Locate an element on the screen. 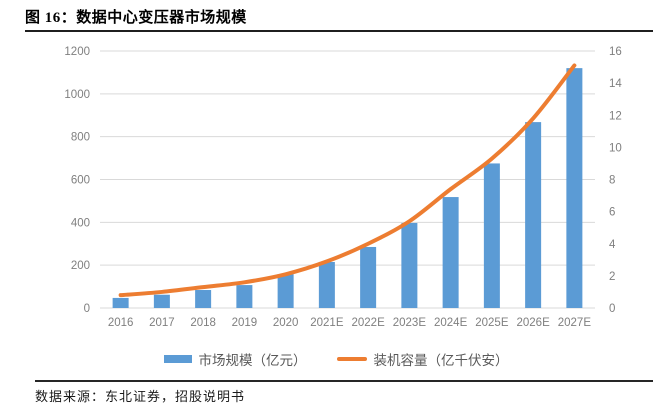  bar-2016 is located at coordinates (120, 302).